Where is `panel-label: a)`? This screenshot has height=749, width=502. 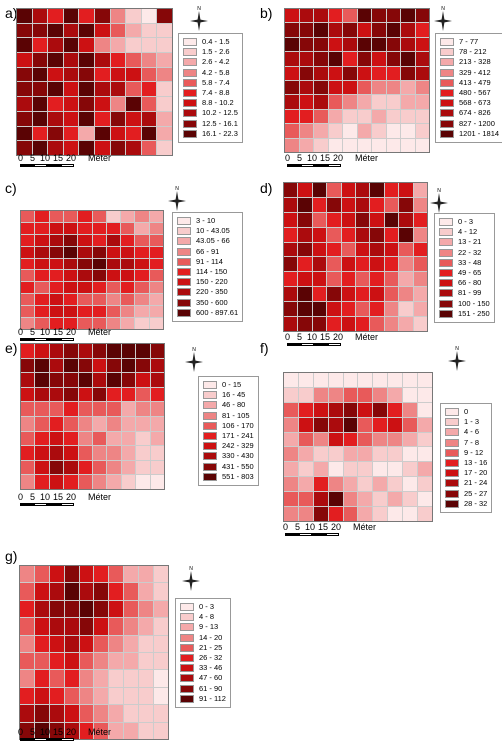
panel-label: a) is located at coordinates (11, 13).